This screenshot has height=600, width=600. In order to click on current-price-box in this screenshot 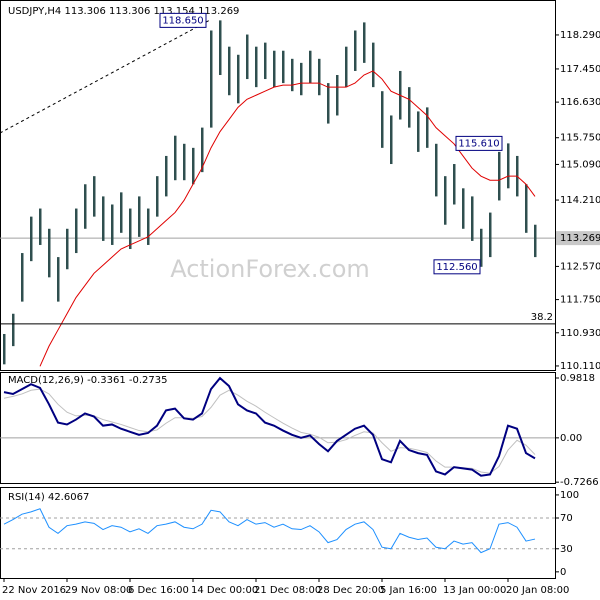, I will do `click(578, 238)`.